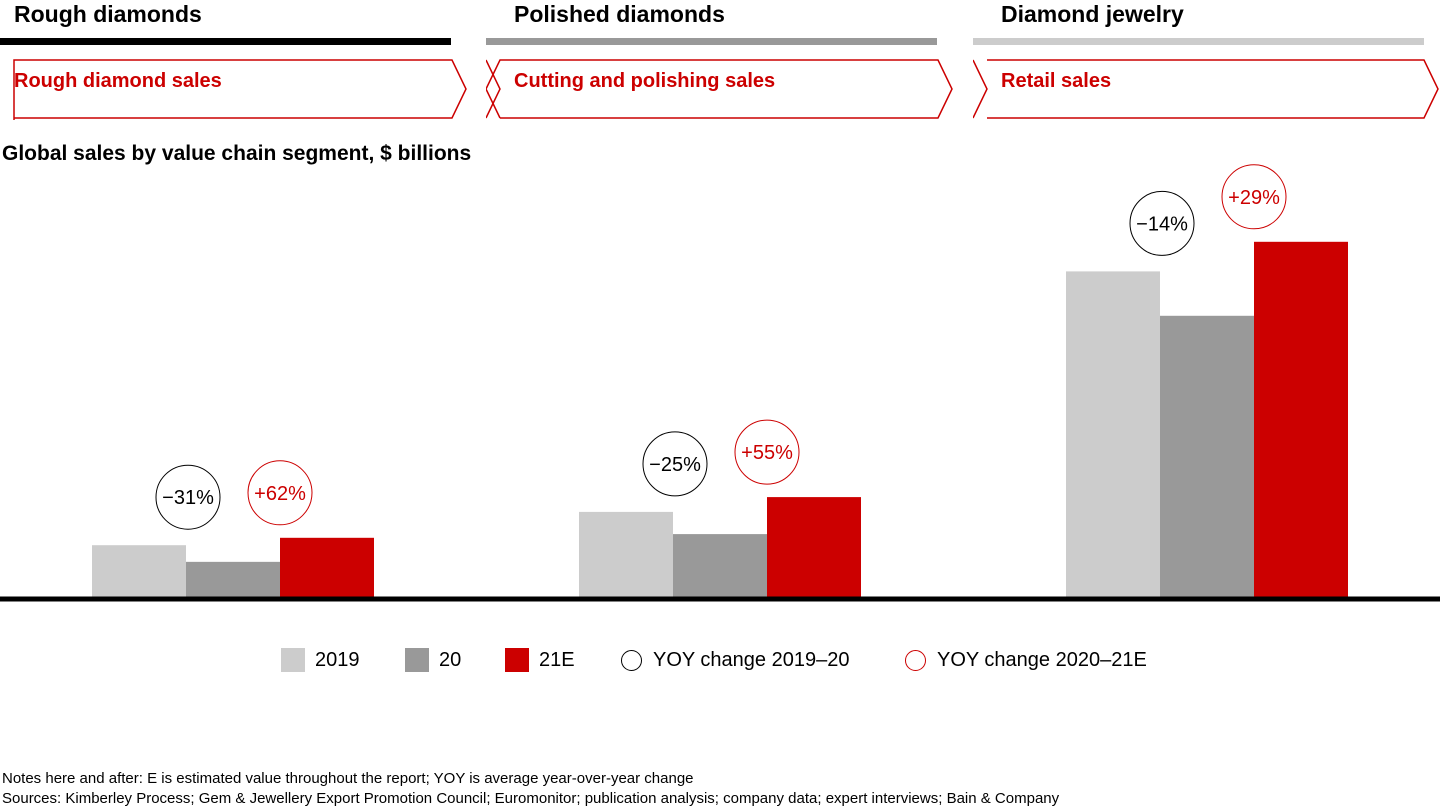 This screenshot has width=1440, height=810. What do you see at coordinates (814, 547) in the screenshot?
I see `bar-21e-cutting-and-polishing-sales` at bounding box center [814, 547].